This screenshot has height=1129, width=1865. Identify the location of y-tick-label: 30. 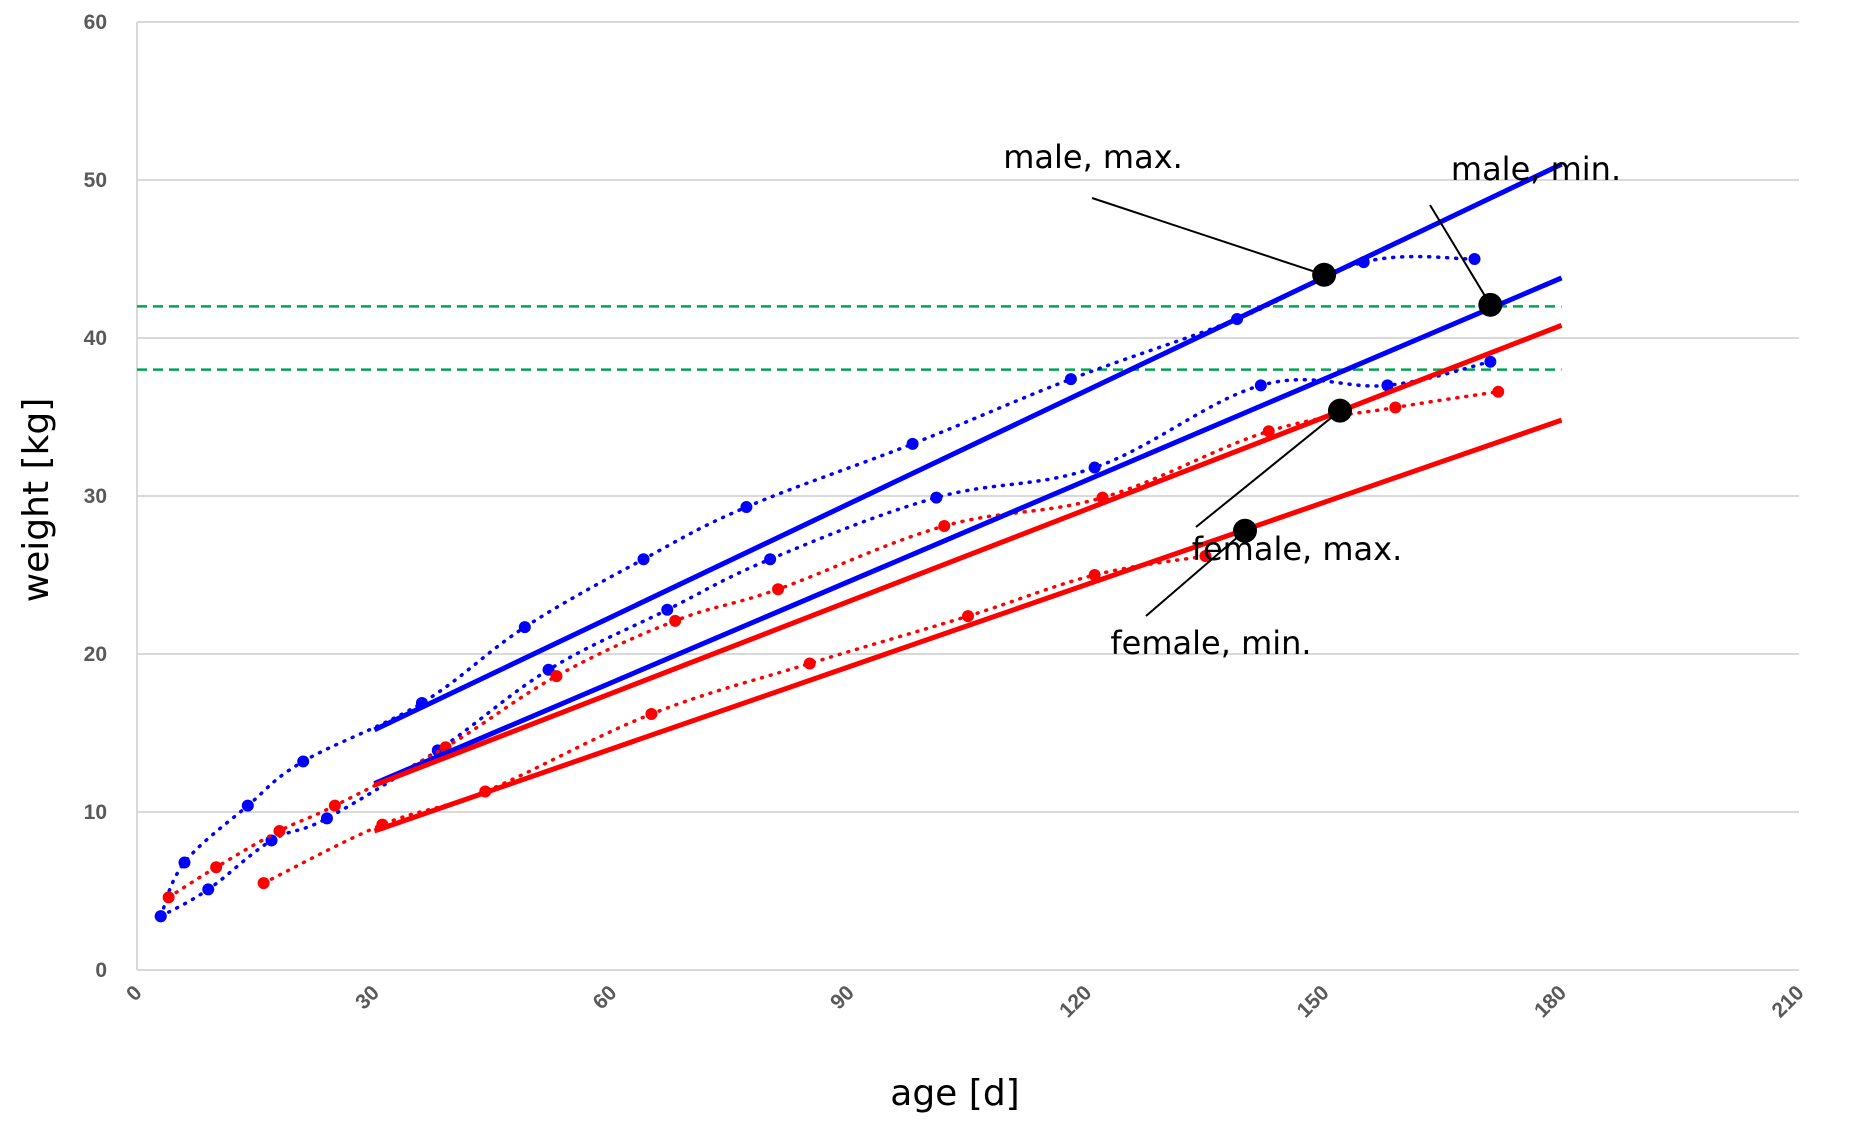
(95, 496).